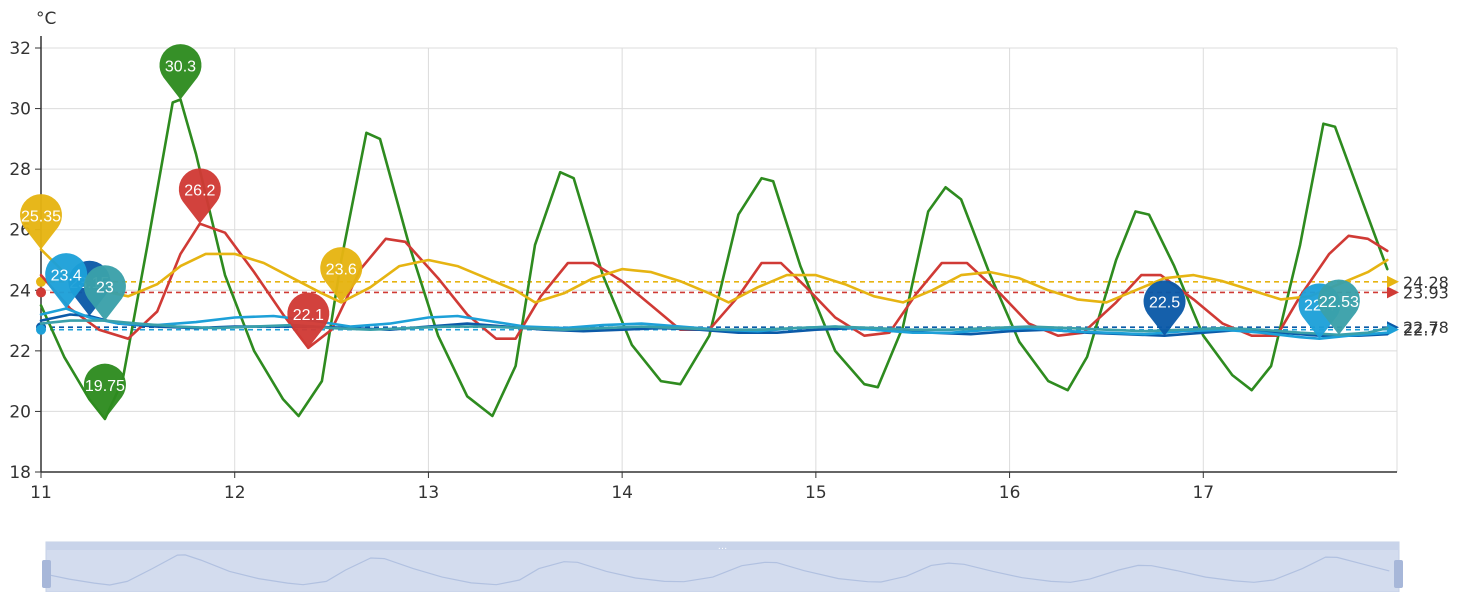  What do you see at coordinates (180, 66) in the screenshot?
I see `pin-value-label: 30.3` at bounding box center [180, 66].